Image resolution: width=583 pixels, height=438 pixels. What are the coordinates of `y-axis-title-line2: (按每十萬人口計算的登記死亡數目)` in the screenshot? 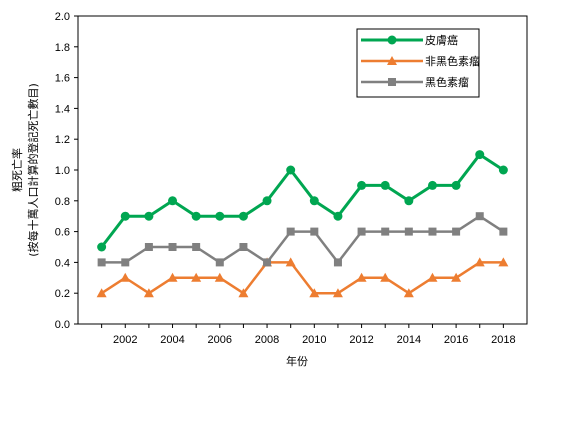 It's located at (33, 170).